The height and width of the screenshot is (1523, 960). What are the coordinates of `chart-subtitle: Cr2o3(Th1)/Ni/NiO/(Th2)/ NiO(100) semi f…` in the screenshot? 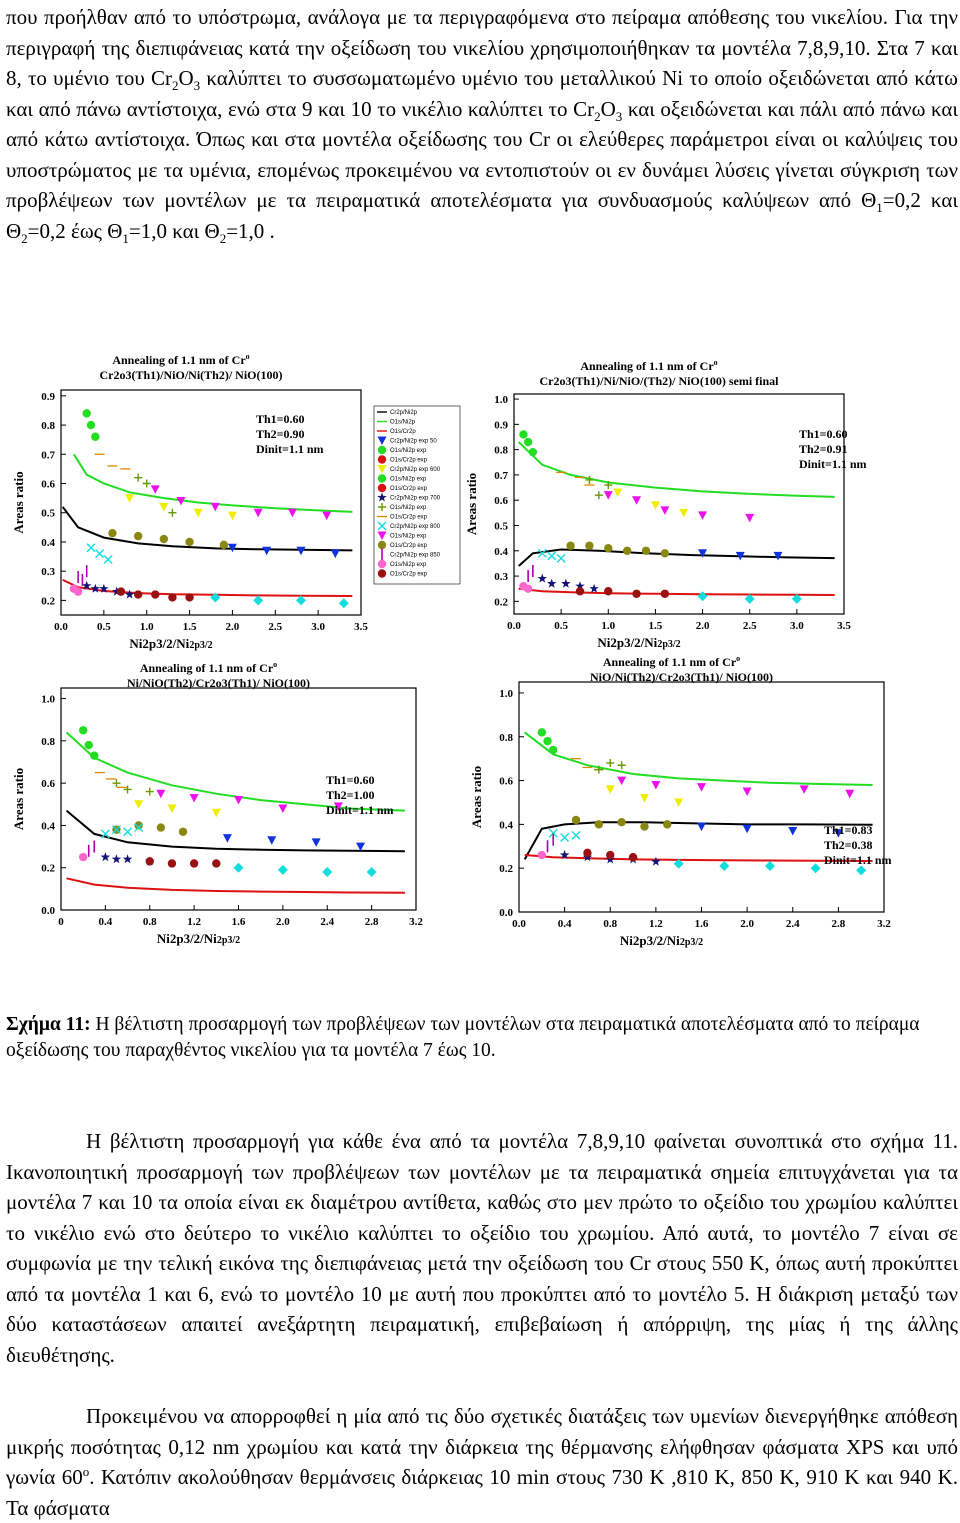 It's located at (660, 381).